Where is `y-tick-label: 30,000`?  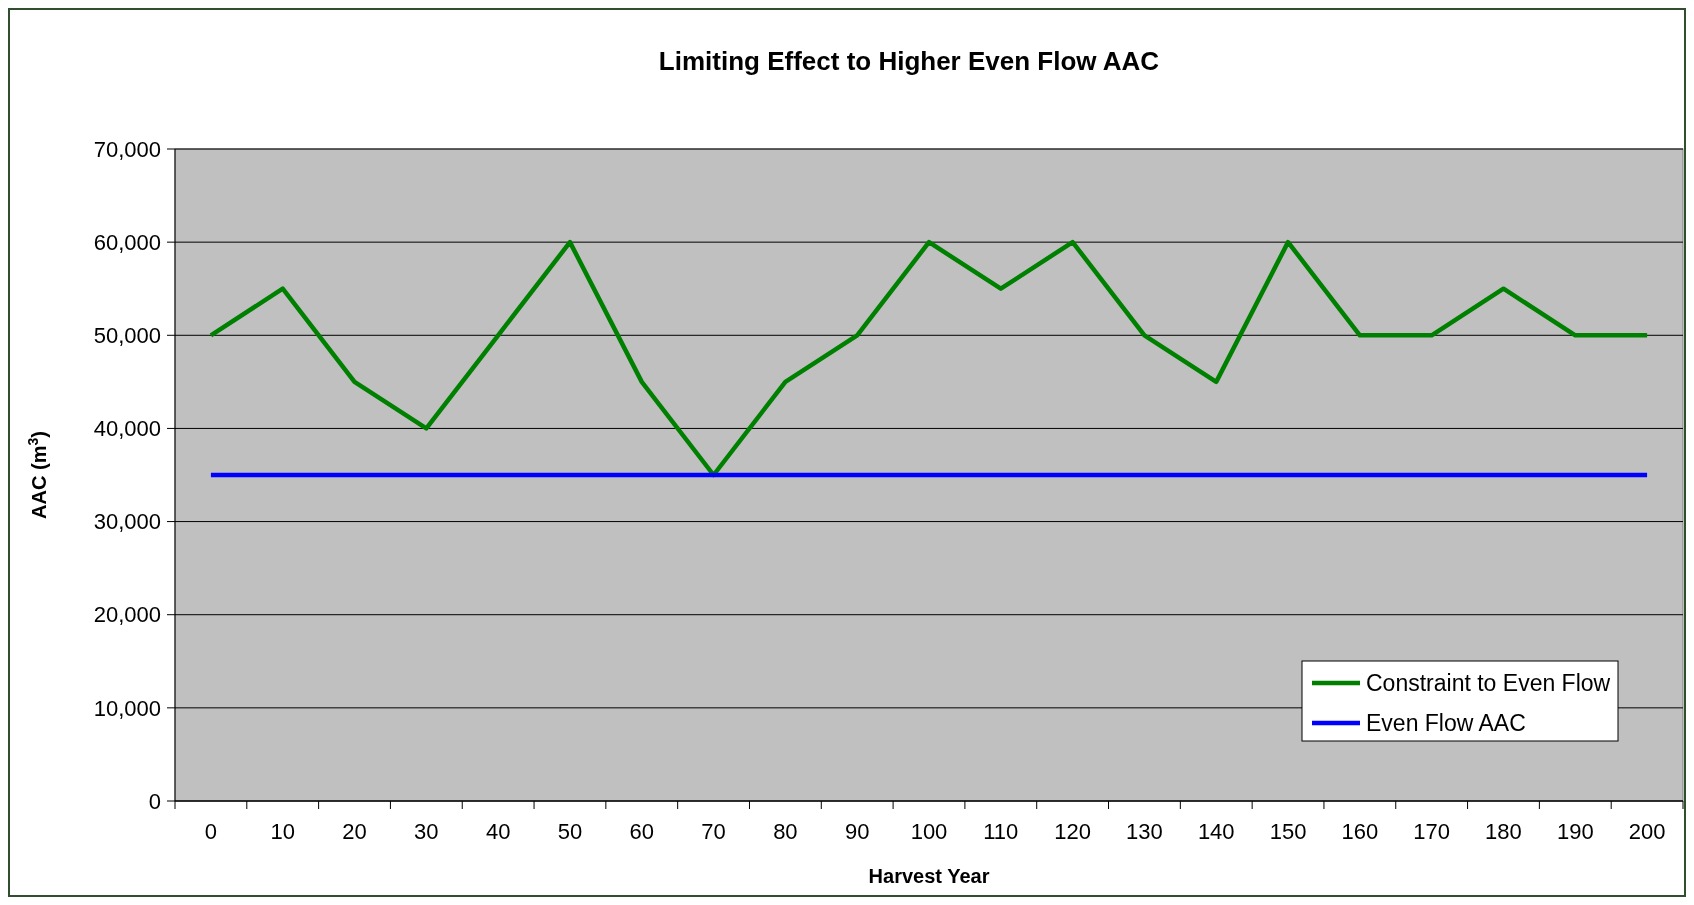
y-tick-label: 30,000 is located at coordinates (127, 522).